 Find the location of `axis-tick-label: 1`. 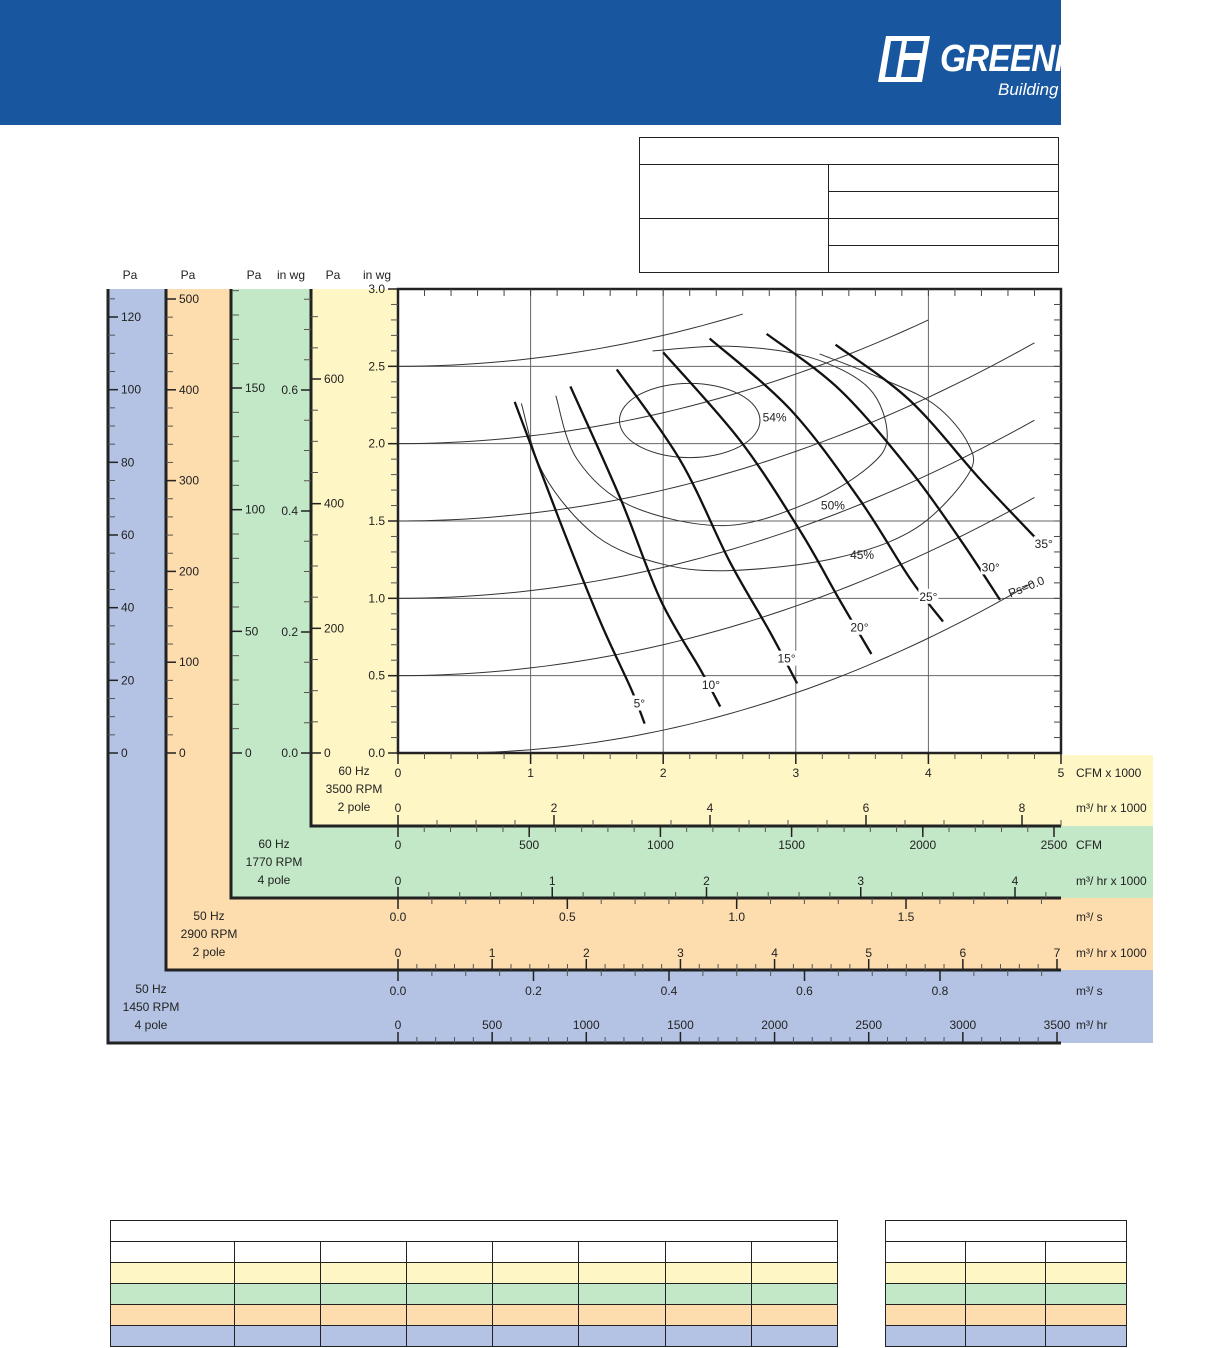

axis-tick-label: 1 is located at coordinates (530, 773).